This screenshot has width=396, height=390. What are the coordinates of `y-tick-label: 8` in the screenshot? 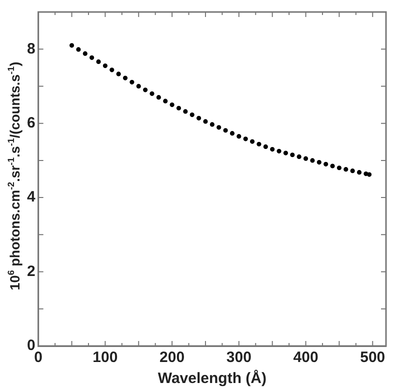 It's located at (31, 49).